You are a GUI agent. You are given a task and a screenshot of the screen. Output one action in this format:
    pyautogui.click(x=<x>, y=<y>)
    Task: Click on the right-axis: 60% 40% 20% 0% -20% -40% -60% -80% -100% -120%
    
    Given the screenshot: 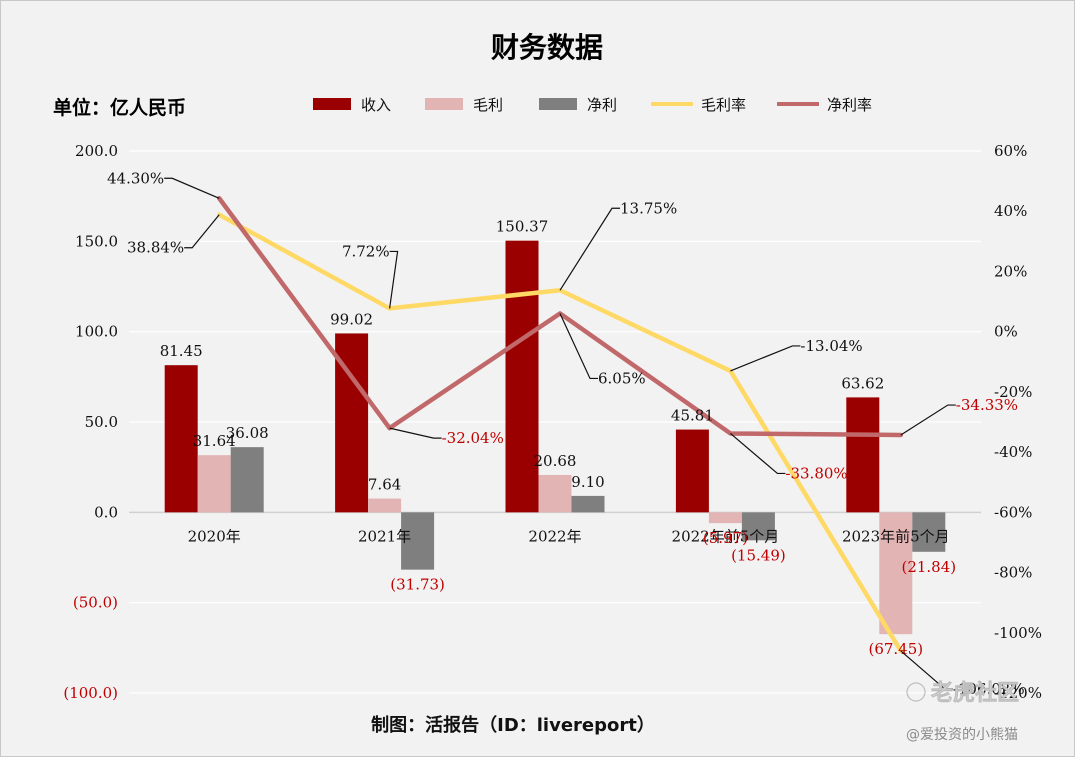 What is the action you would take?
    pyautogui.click(x=1018, y=422)
    